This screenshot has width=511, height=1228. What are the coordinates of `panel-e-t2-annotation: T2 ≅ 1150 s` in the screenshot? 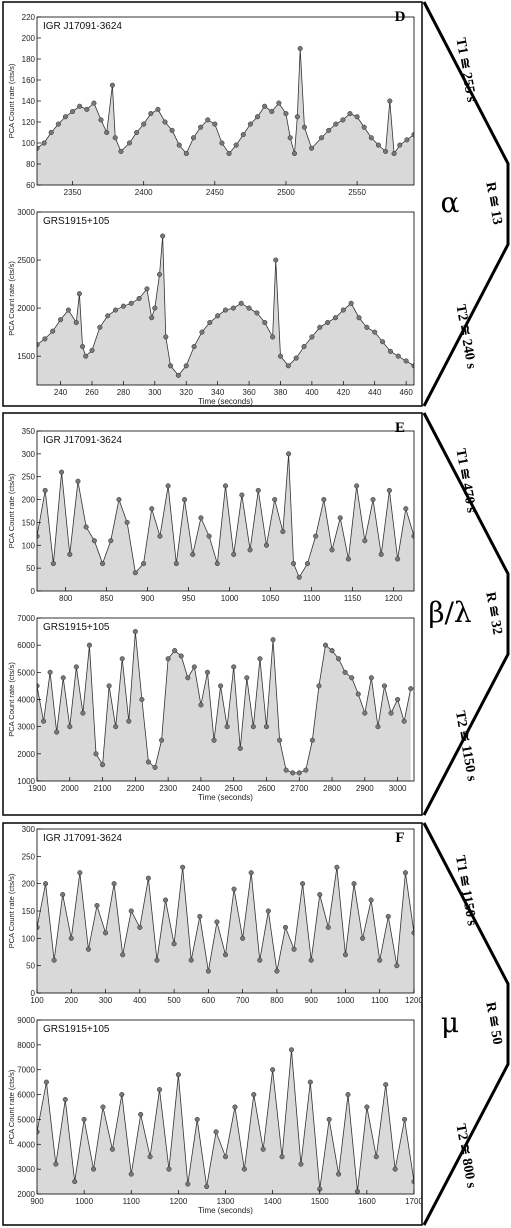 It's located at (465, 746).